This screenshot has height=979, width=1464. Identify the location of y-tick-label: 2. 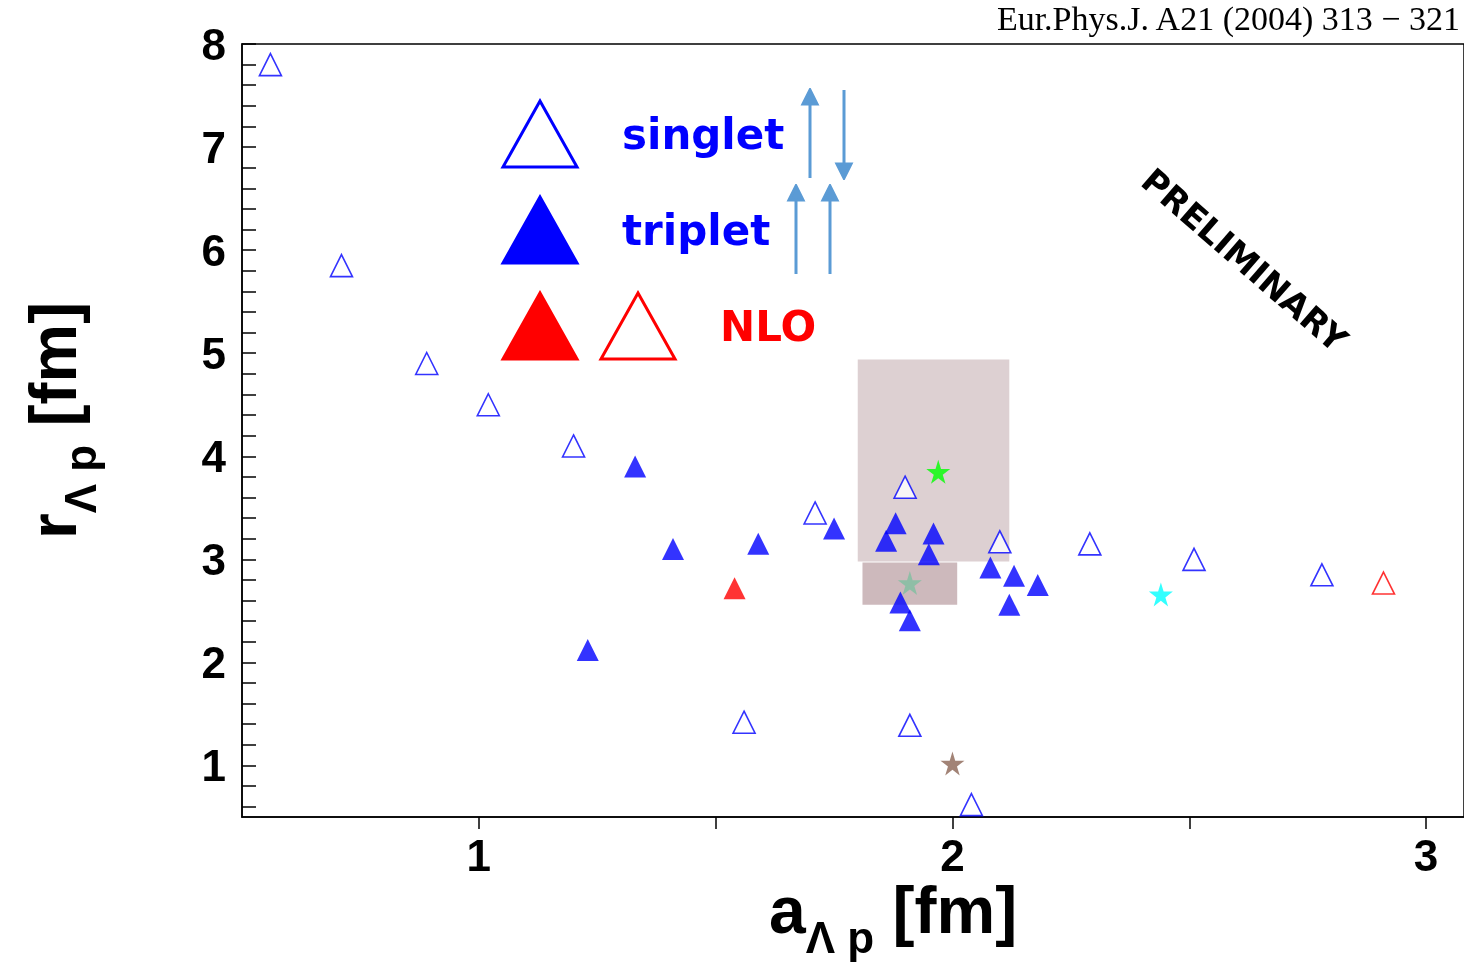
(213, 662).